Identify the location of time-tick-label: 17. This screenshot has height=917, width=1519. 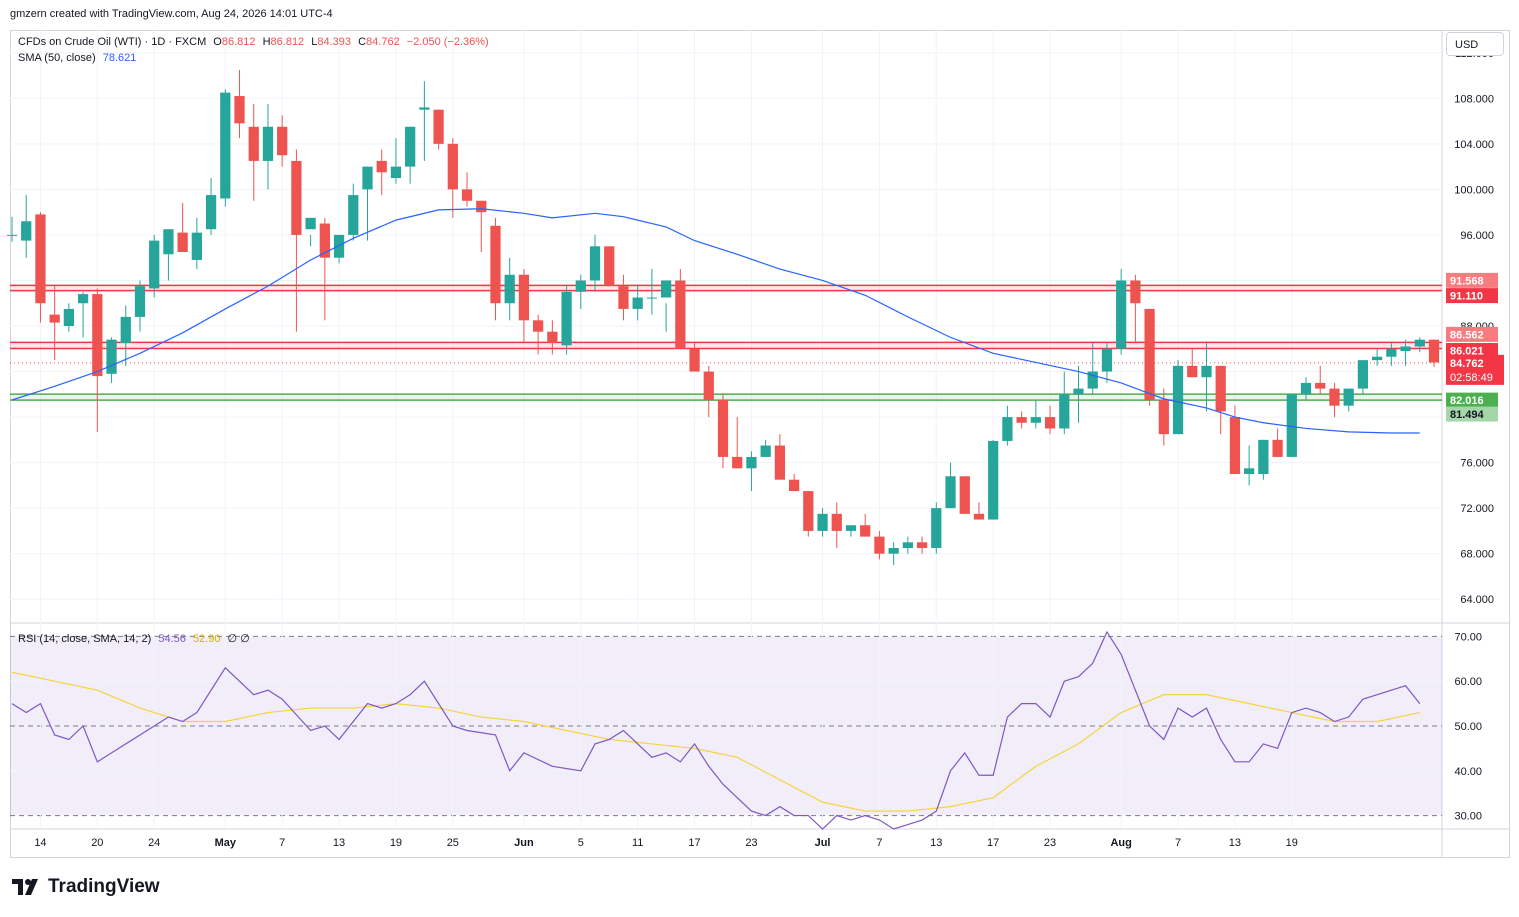
(993, 843).